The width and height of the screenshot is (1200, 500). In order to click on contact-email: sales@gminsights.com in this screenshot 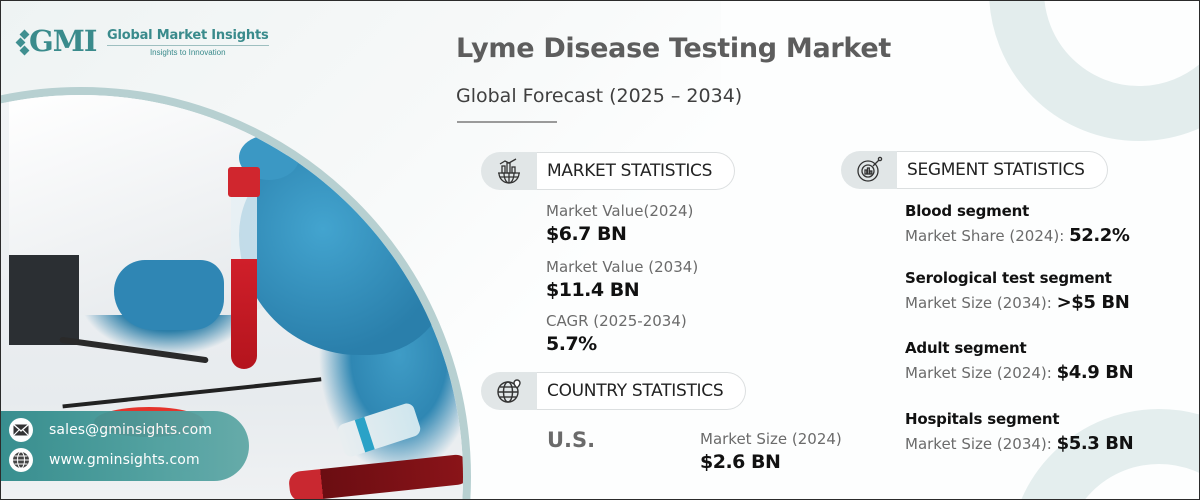, I will do `click(110, 430)`.